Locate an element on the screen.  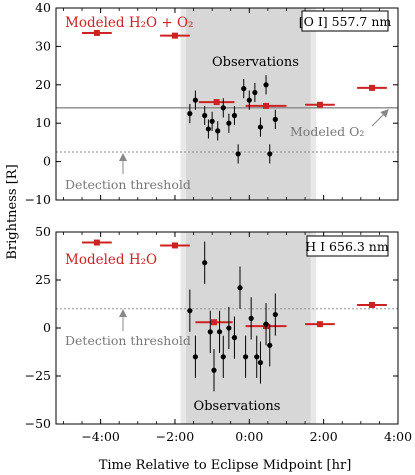
y-tick-label: 50 is located at coordinates (43, 231).